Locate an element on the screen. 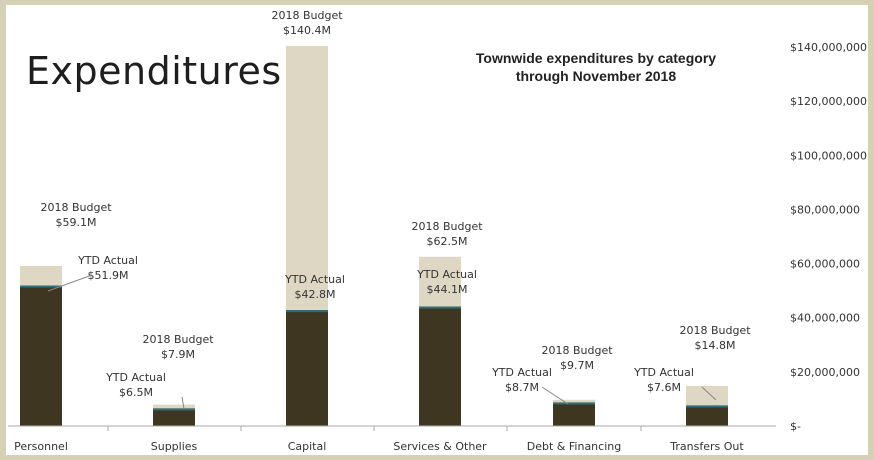  actual-bar-top-personnel is located at coordinates (41, 286).